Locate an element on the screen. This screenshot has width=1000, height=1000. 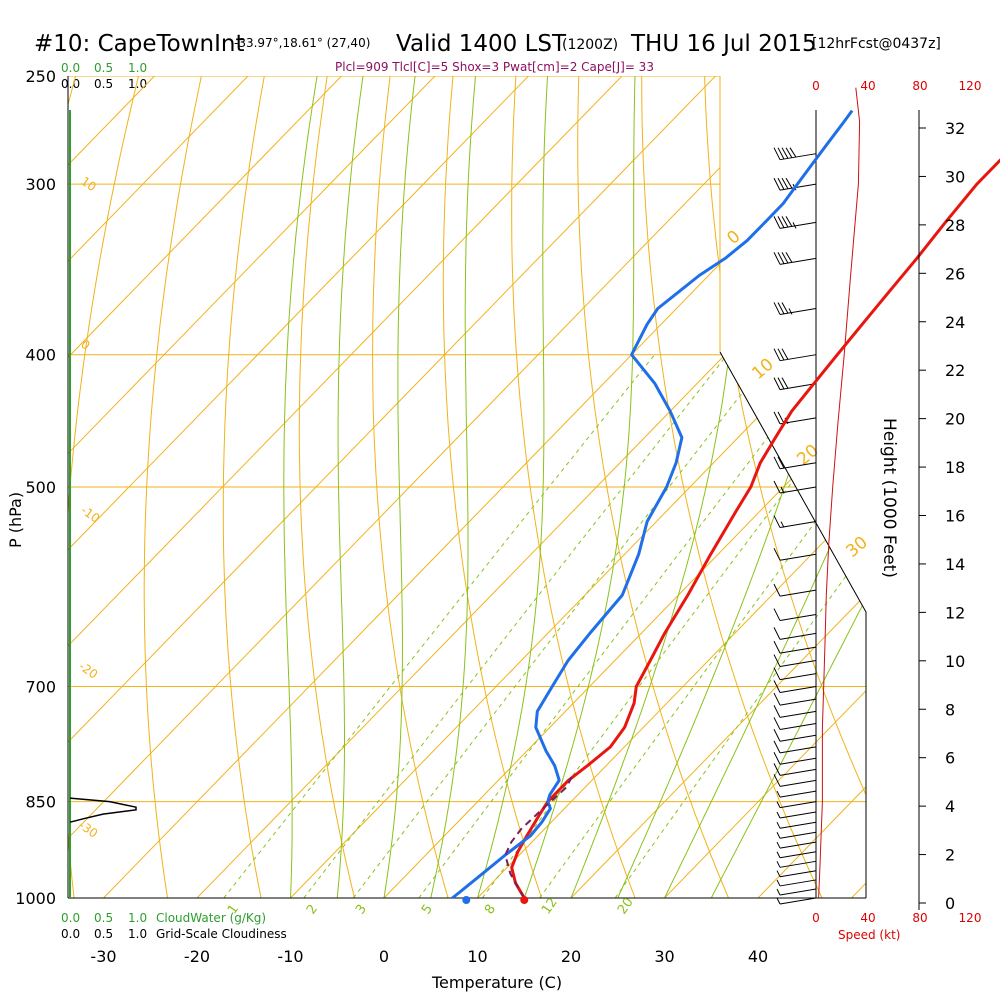
surface-dewpoint-marker is located at coordinates (466, 900).